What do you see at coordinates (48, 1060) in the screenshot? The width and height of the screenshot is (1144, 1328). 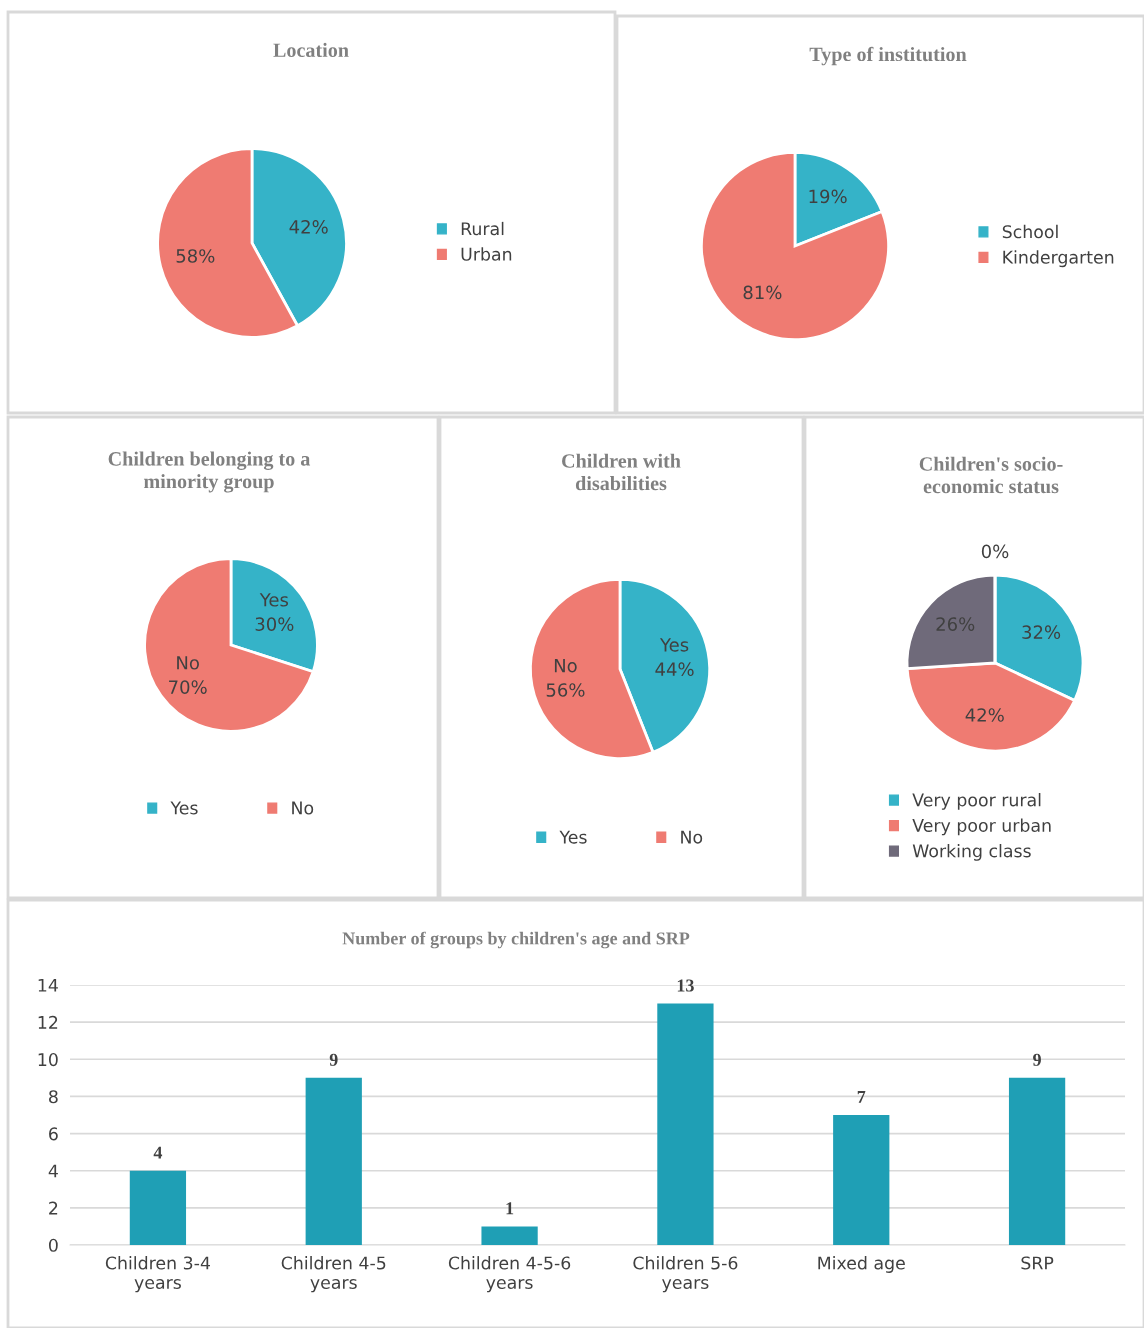 I see `y-tick-label: 10` at bounding box center [48, 1060].